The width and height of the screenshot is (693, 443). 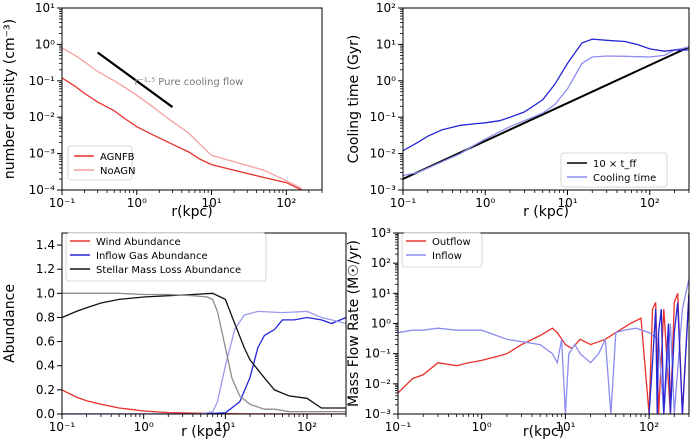 I want to click on y-tick-label: 0.2, so click(x=45, y=390).